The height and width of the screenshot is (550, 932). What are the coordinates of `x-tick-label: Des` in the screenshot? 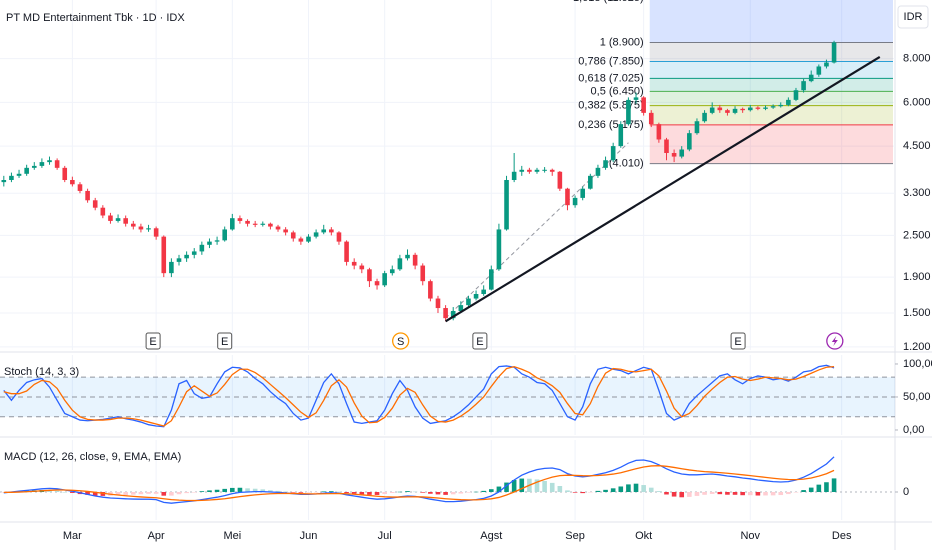 It's located at (842, 536).